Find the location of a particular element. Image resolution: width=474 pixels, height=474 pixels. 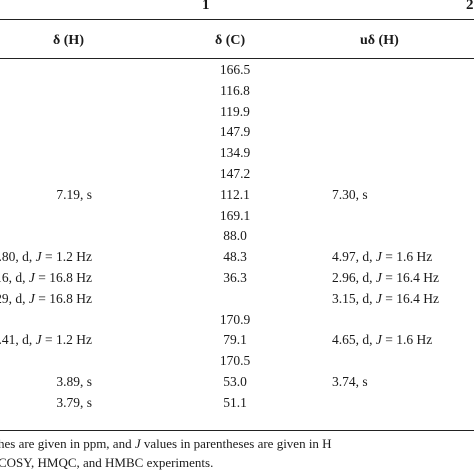

cell-c1: 169.1 is located at coordinates (235, 215).